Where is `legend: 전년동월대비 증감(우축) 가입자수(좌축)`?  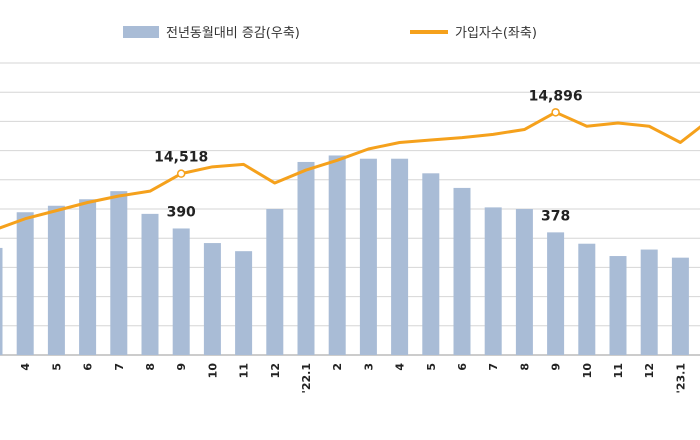 legend: 전년동월대비 증감(우축) 가입자수(좌축) is located at coordinates (330, 33).